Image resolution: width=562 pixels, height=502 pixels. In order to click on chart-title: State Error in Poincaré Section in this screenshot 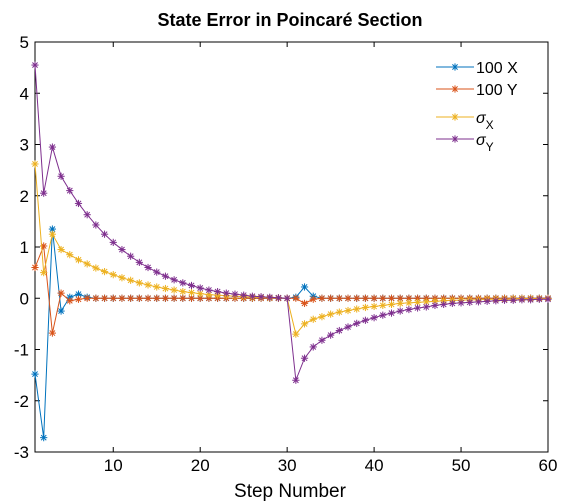, I will do `click(289, 20)`.